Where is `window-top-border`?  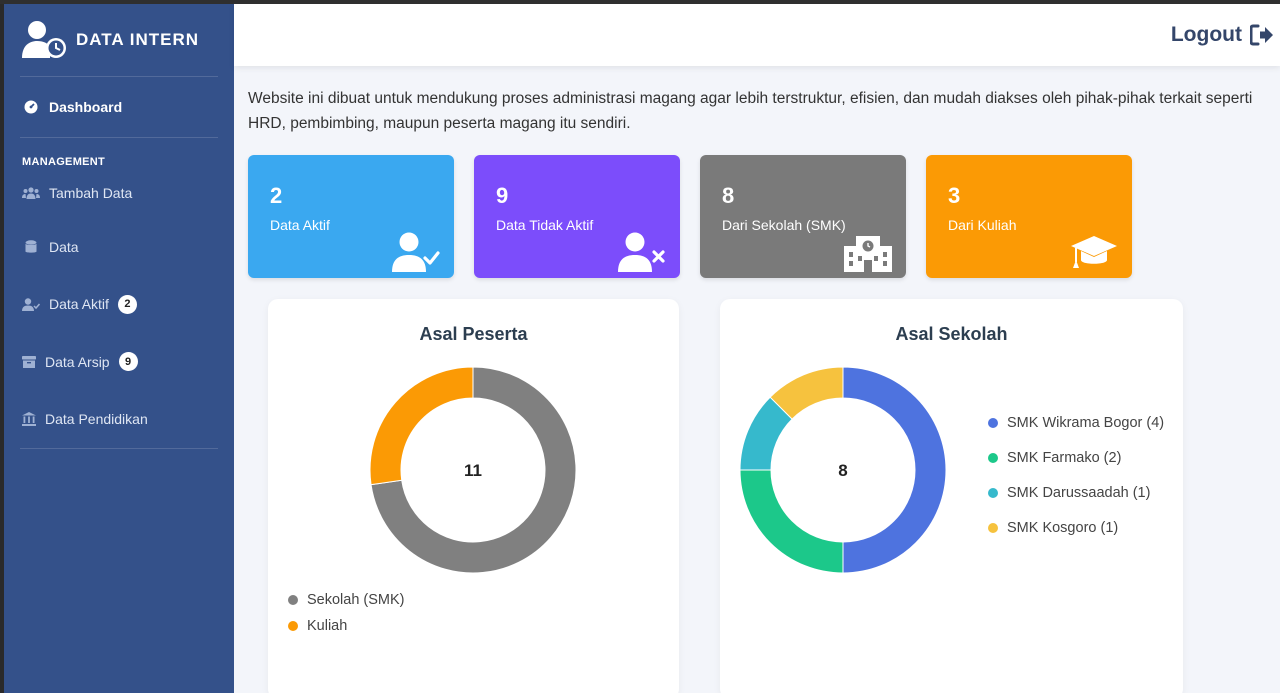
window-top-border is located at coordinates (640, 2).